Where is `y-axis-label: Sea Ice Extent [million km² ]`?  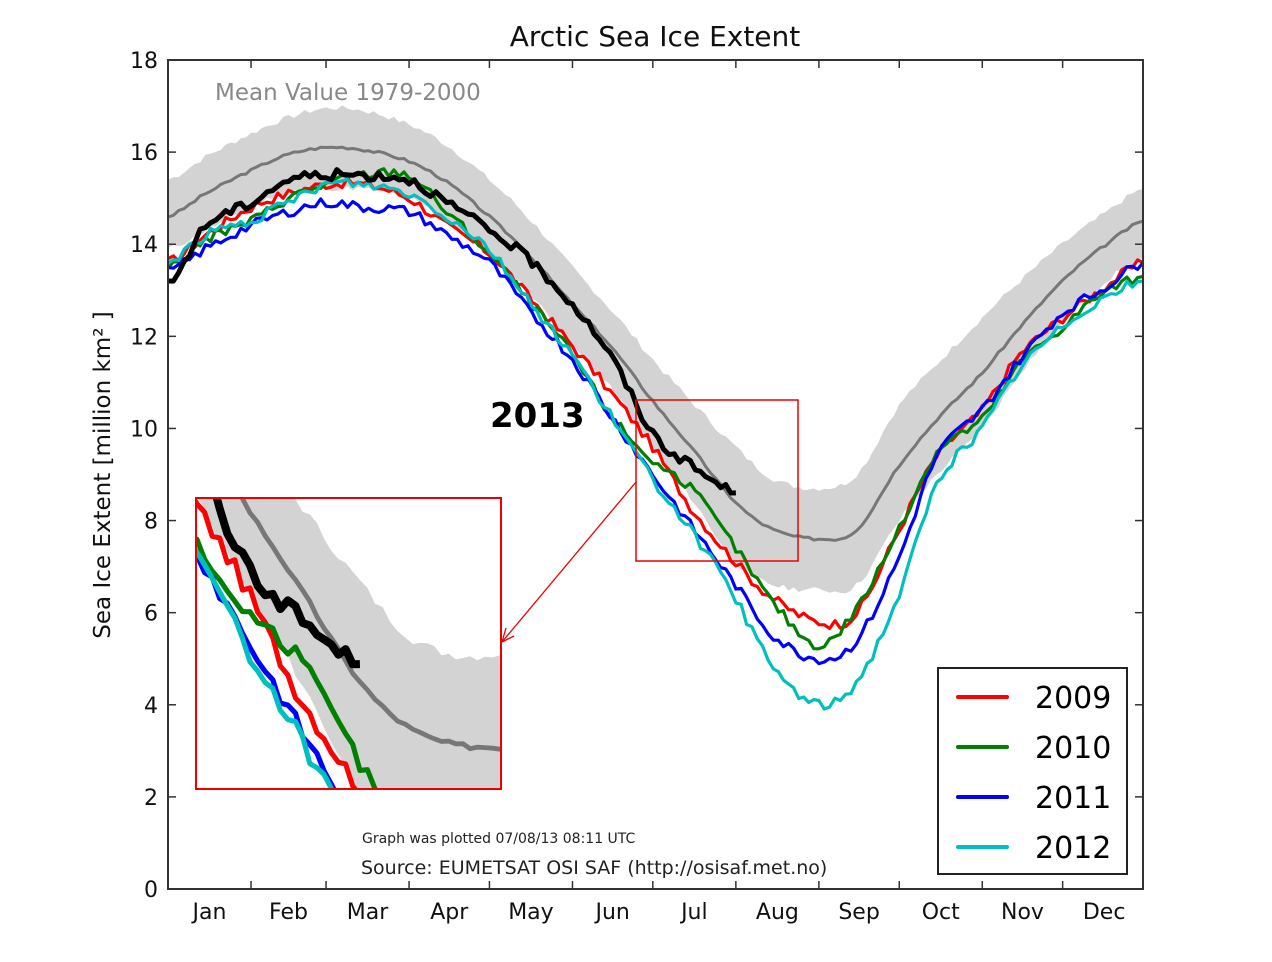 y-axis-label: Sea Ice Extent [million km² ] is located at coordinates (103, 474).